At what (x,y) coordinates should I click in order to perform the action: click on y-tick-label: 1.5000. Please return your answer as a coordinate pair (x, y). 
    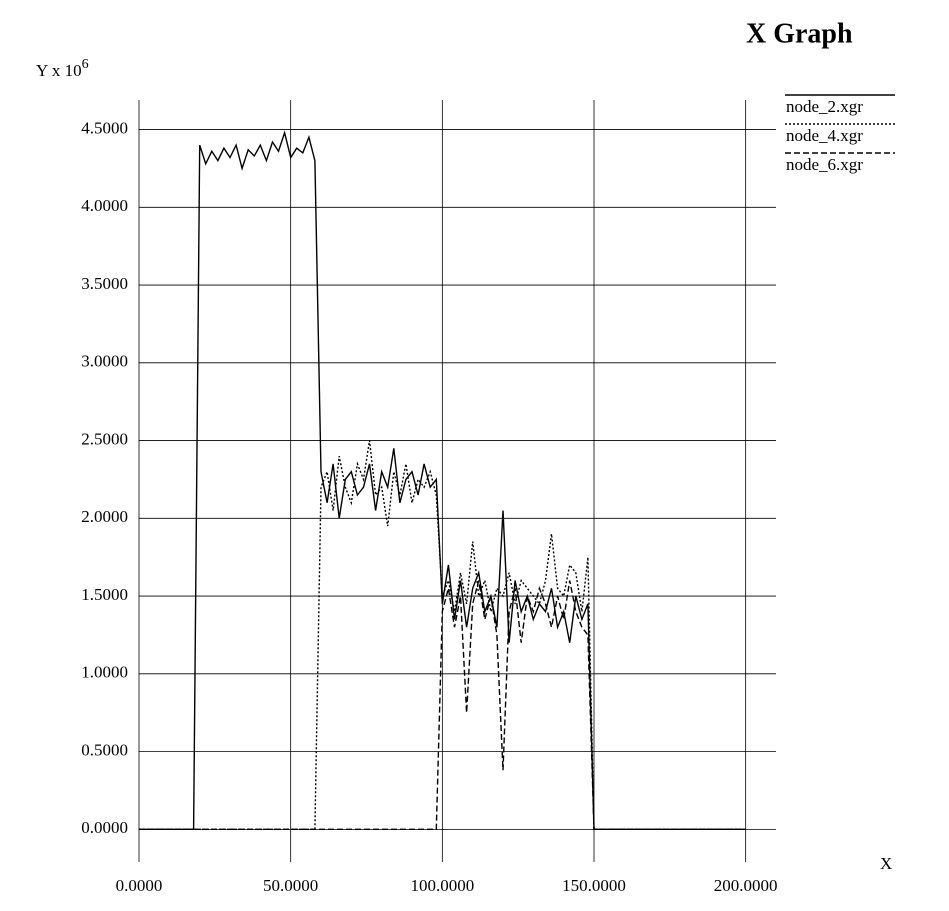
    Looking at the image, I should click on (104, 594).